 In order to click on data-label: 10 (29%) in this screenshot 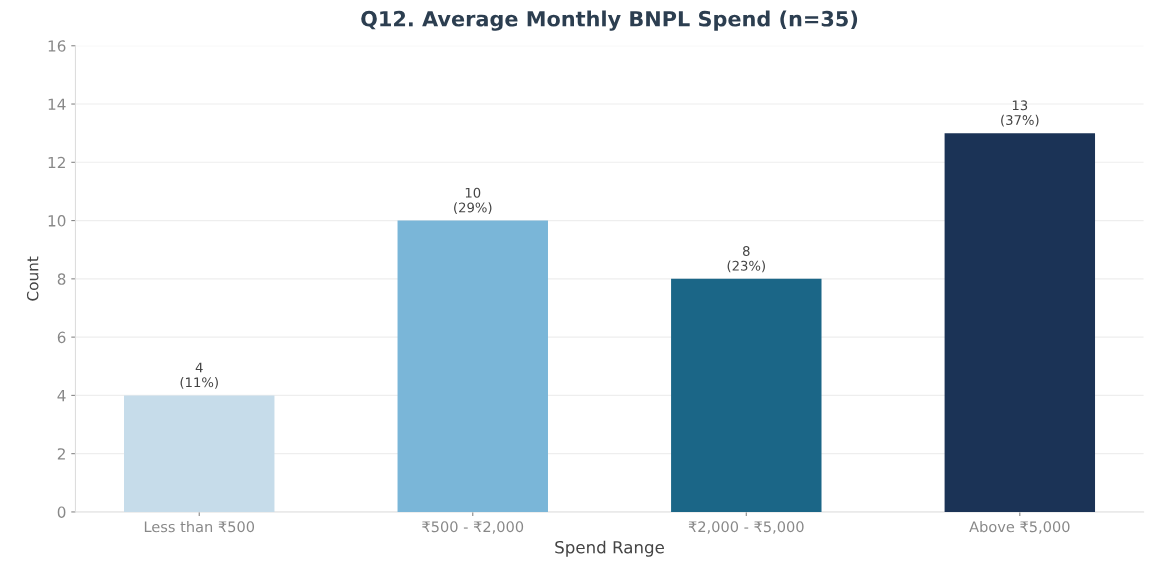, I will do `click(473, 201)`.